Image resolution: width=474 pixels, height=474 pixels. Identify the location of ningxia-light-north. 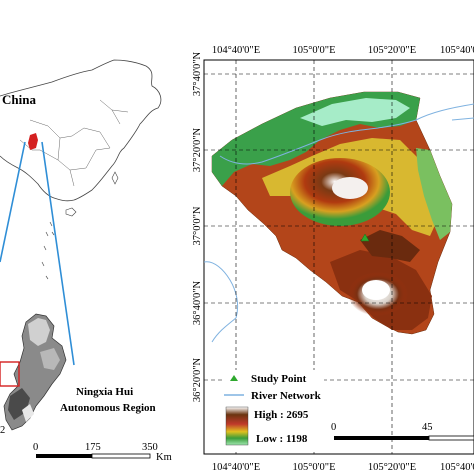
(39, 332).